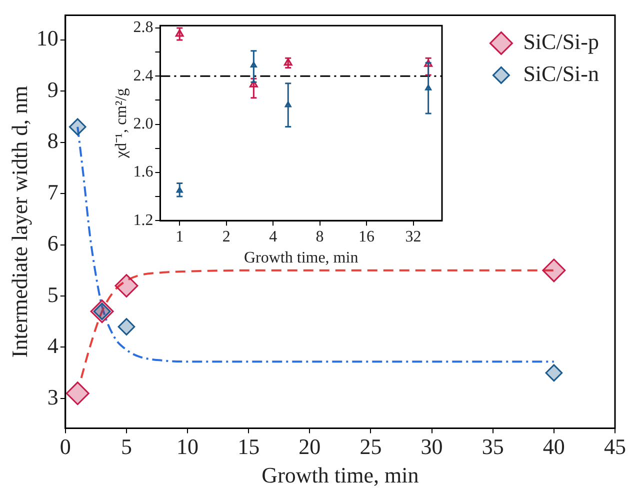  Describe the element at coordinates (561, 73) in the screenshot. I see `legend-label: SiC/Si-n` at that location.